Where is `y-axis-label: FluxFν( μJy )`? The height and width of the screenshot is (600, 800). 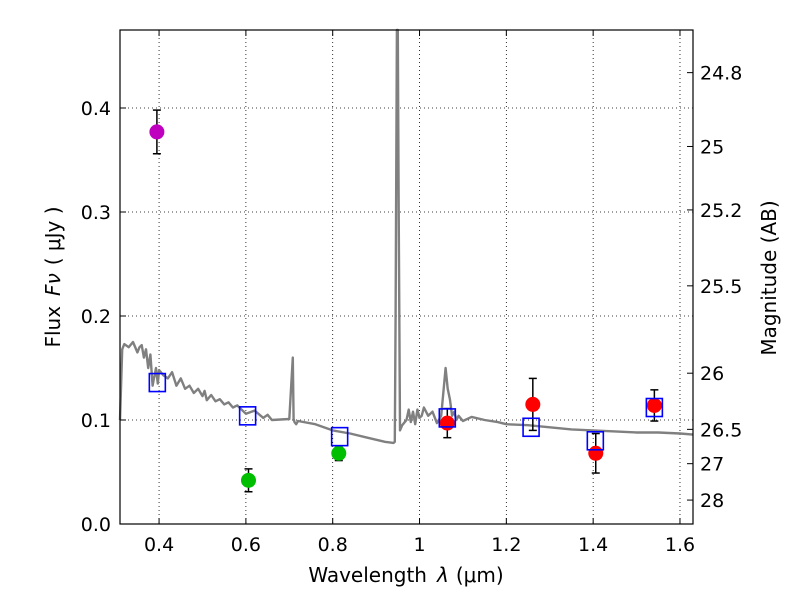
y-axis-label: FluxFν( μJy ) is located at coordinates (53, 276).